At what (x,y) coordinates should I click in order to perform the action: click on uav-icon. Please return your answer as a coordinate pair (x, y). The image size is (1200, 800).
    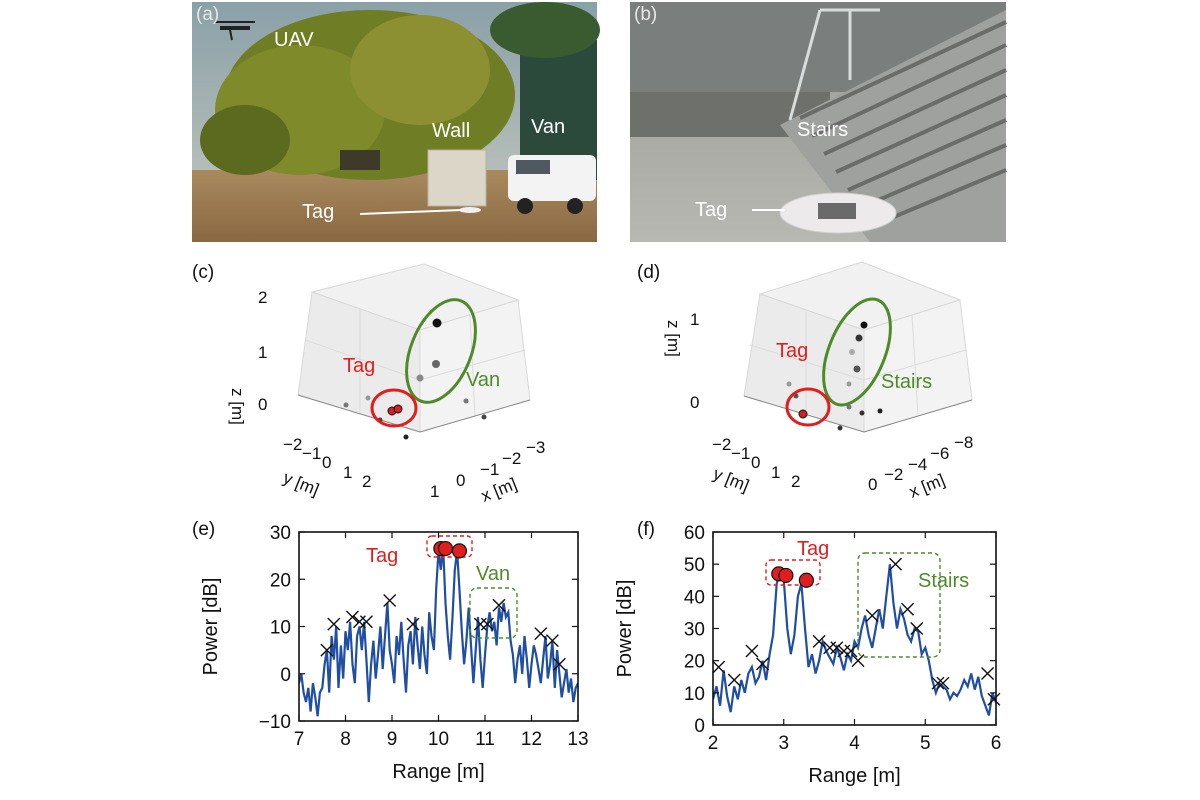
    Looking at the image, I should click on (235, 31).